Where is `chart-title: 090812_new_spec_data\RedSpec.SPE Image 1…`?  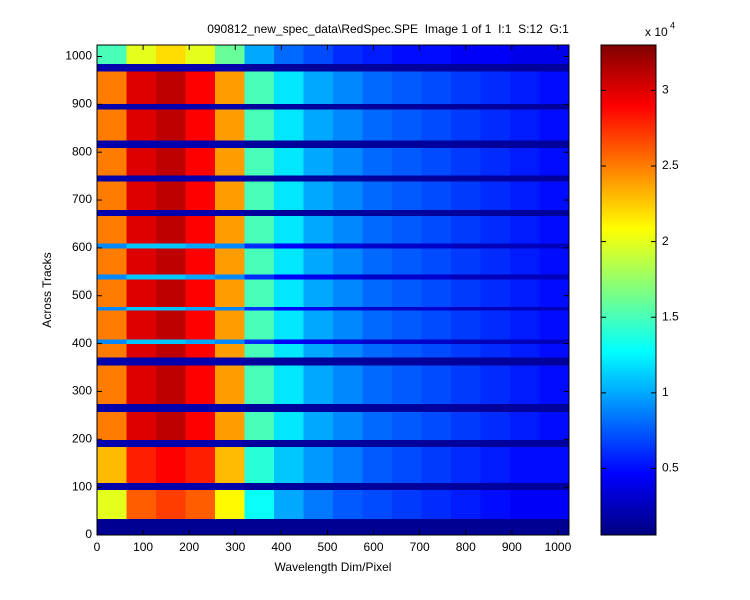 chart-title: 090812_new_spec_data\RedSpec.SPE Image 1… is located at coordinates (388, 29).